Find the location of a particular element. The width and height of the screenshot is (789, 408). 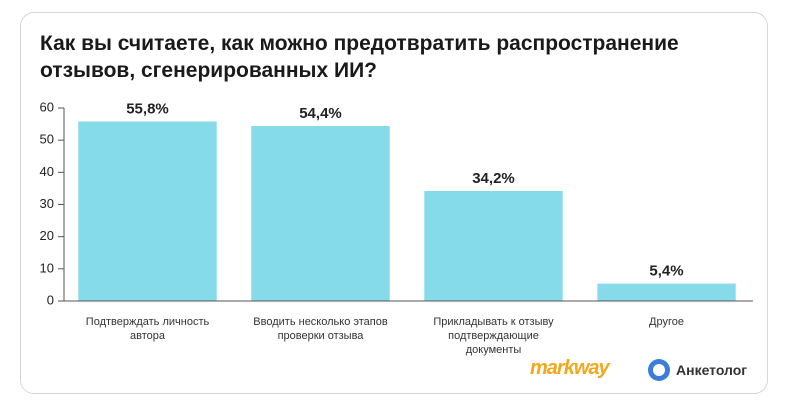

x-tick-label: Другое is located at coordinates (666, 322).